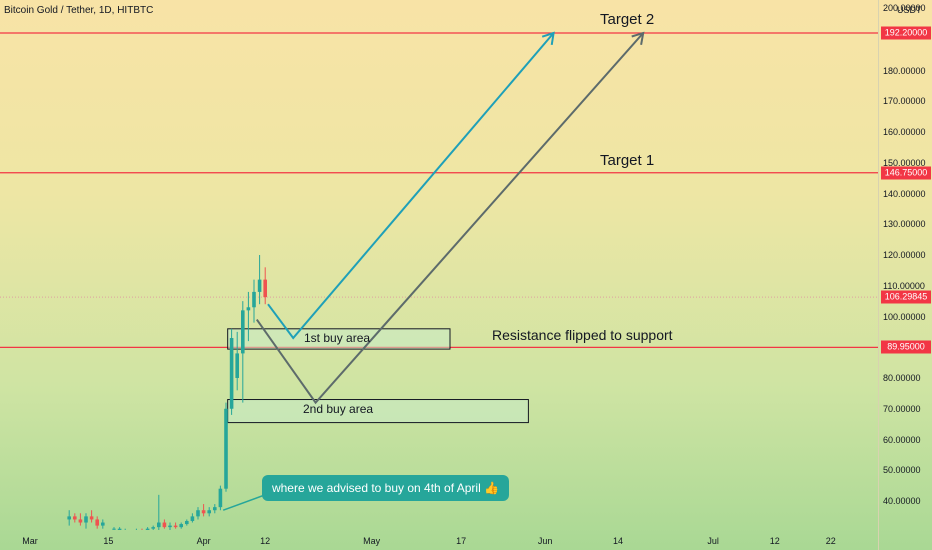 The image size is (932, 550). Describe the element at coordinates (906, 33) in the screenshot. I see `price-tag: 192.20000` at that location.